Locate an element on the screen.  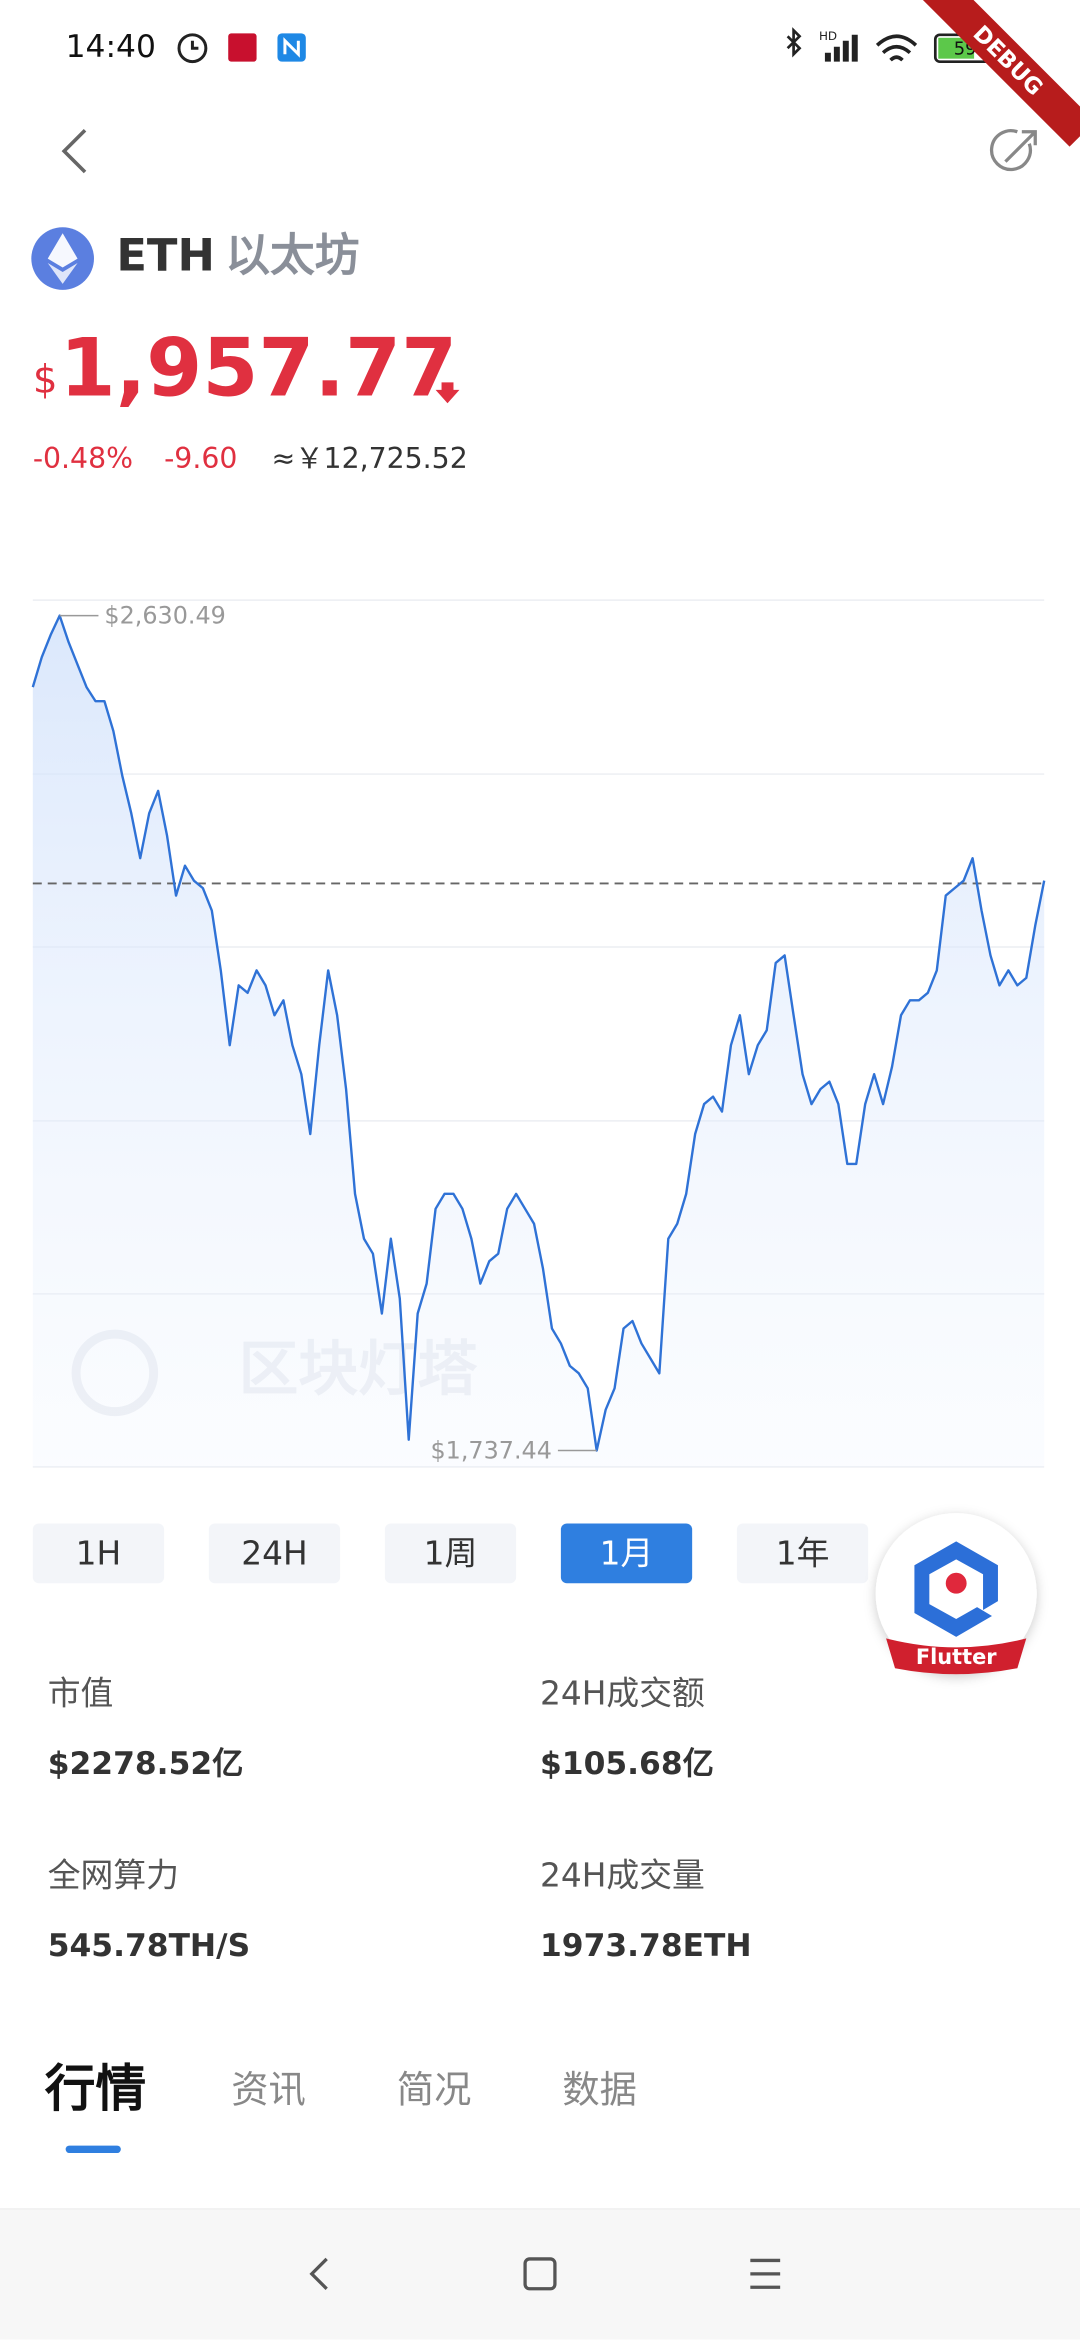
nav-bar is located at coordinates (540, 2274).